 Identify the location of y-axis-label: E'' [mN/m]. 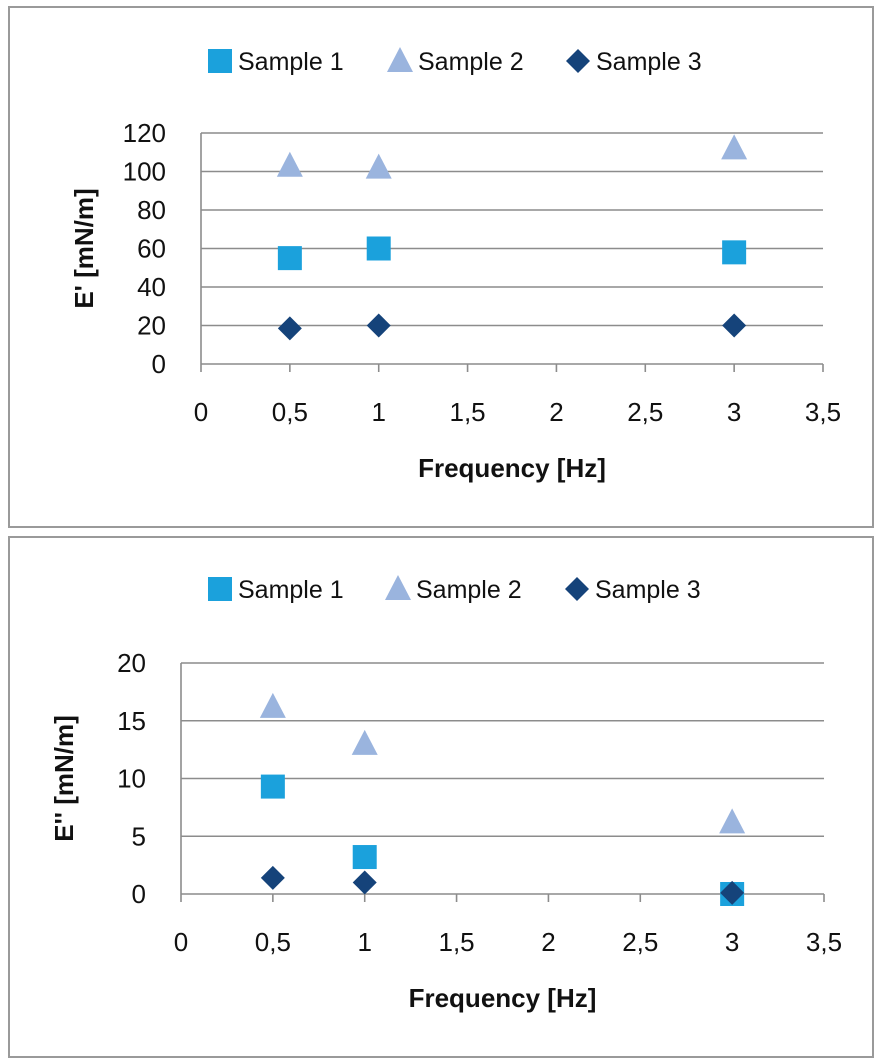
(64, 778).